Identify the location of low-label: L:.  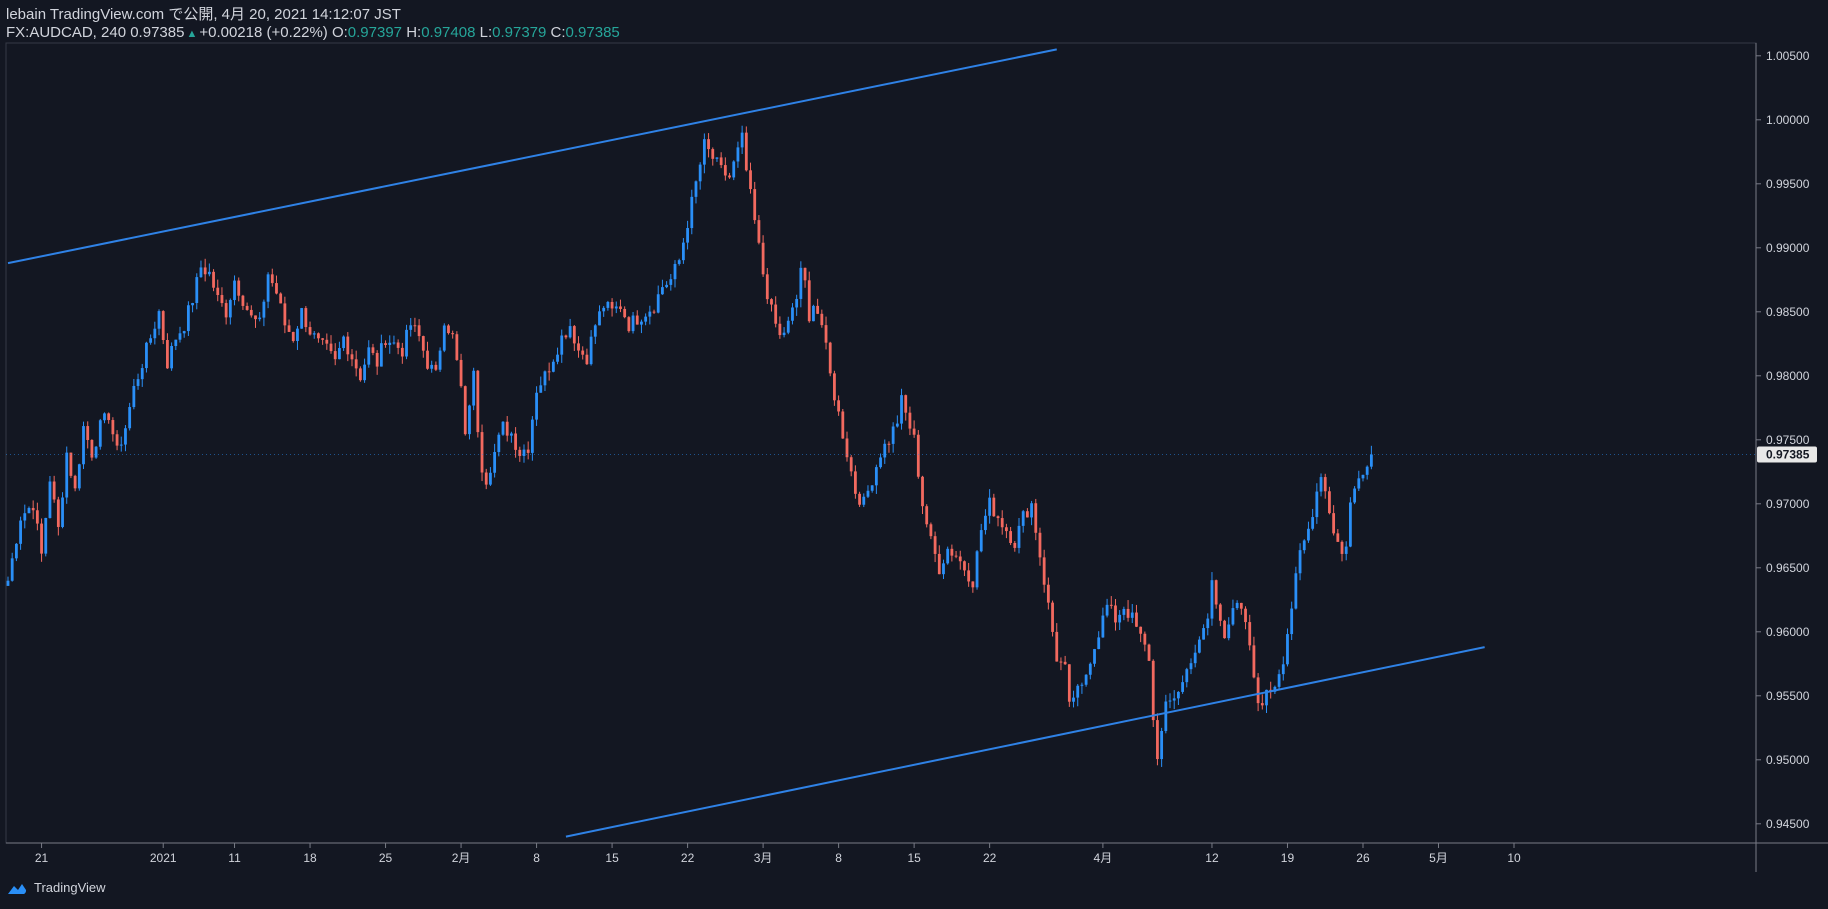
(486, 32).